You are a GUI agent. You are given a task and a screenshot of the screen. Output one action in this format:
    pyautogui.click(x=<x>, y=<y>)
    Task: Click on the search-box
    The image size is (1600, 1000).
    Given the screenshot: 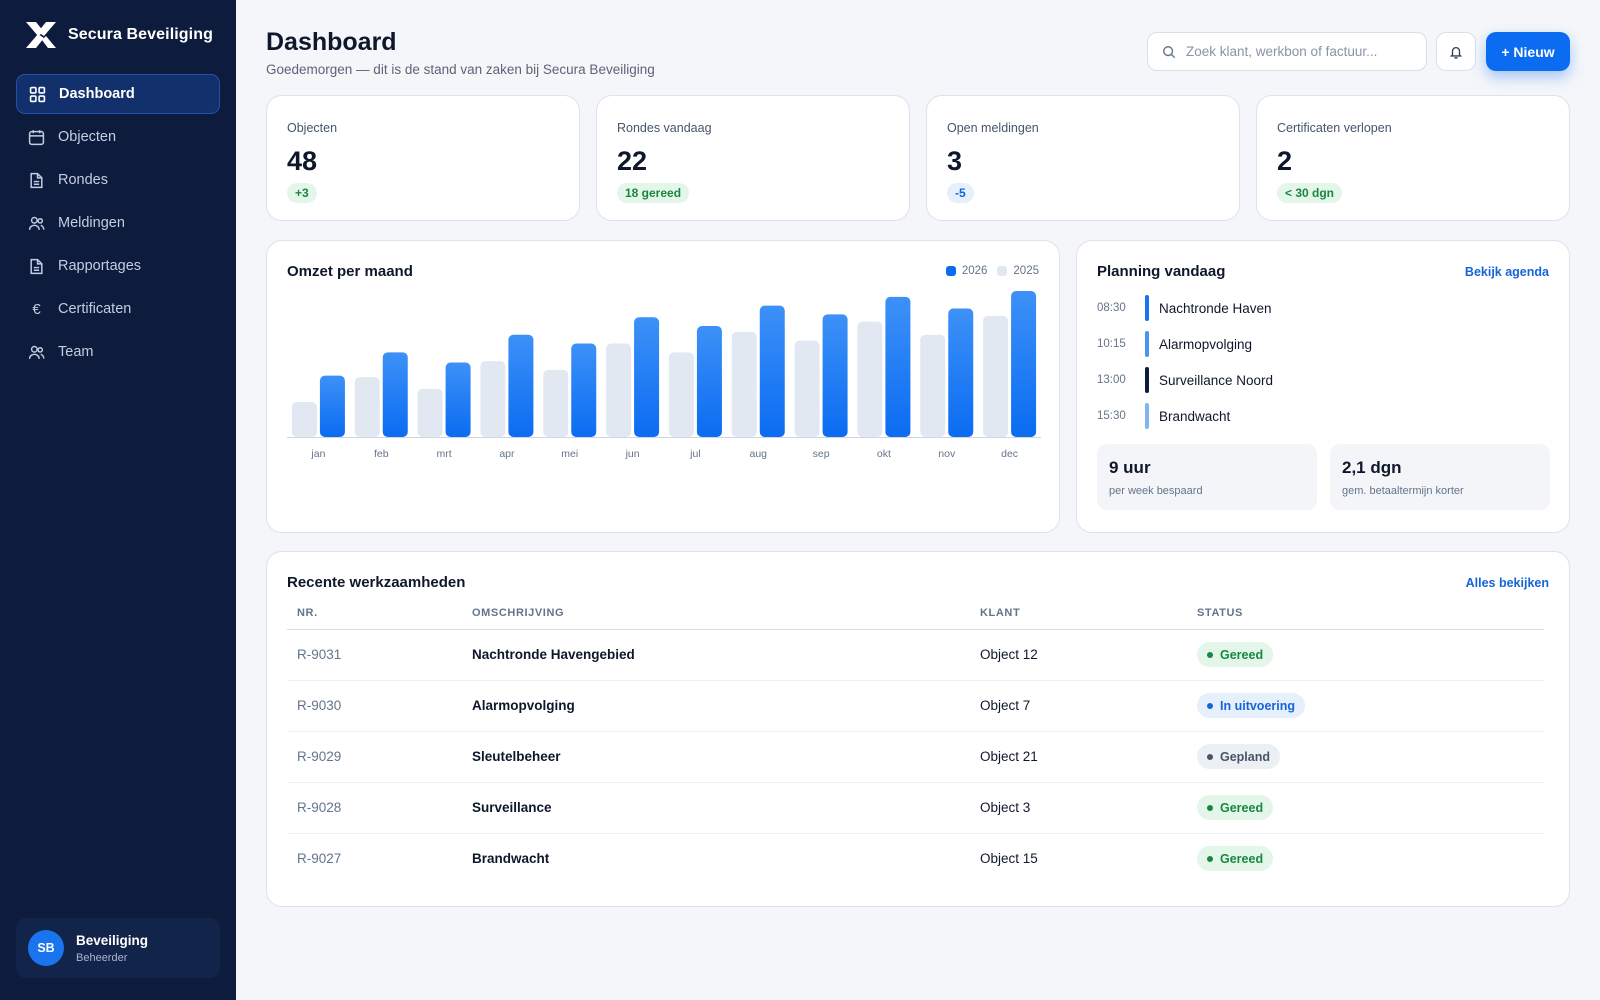 What is the action you would take?
    pyautogui.click(x=1287, y=51)
    